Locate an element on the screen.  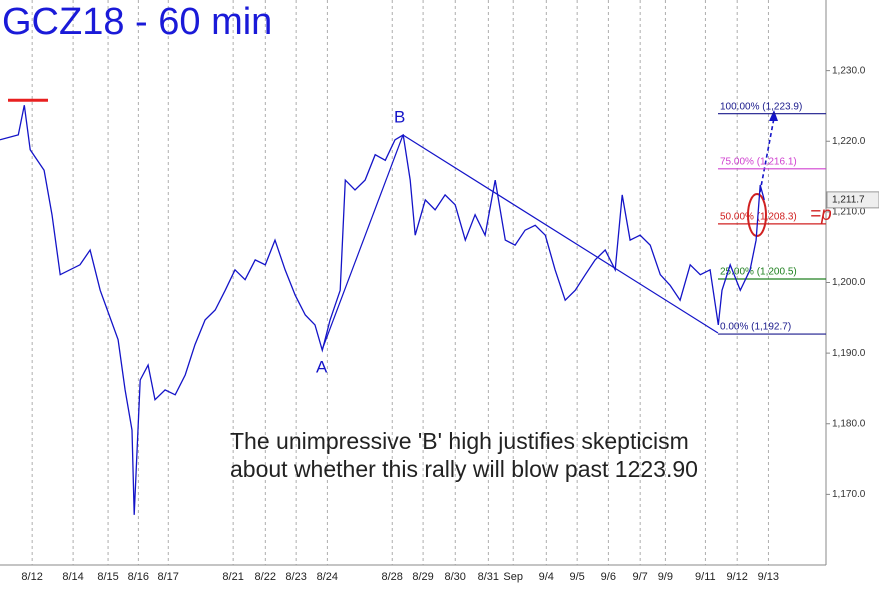
x-tick-label: 8/29 is located at coordinates (422, 577).